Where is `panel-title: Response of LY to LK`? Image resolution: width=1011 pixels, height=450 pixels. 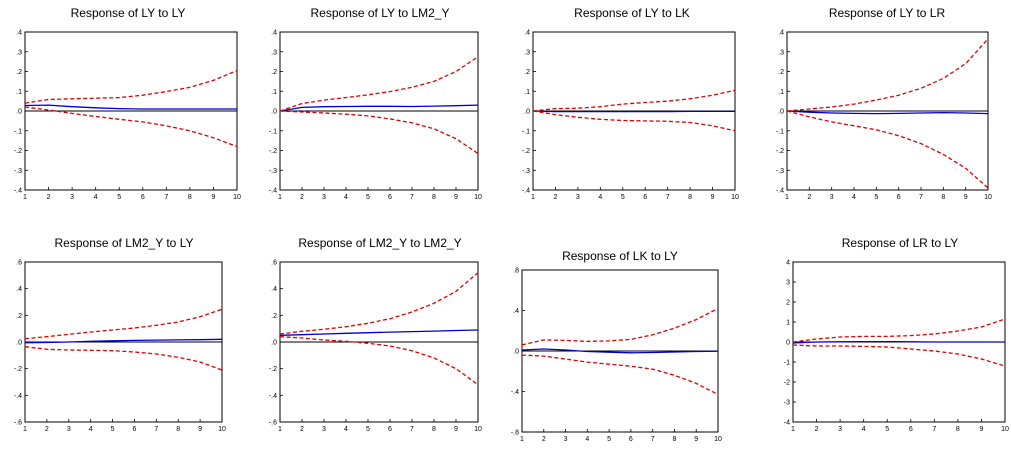
panel-title: Response of LY to LK is located at coordinates (632, 13).